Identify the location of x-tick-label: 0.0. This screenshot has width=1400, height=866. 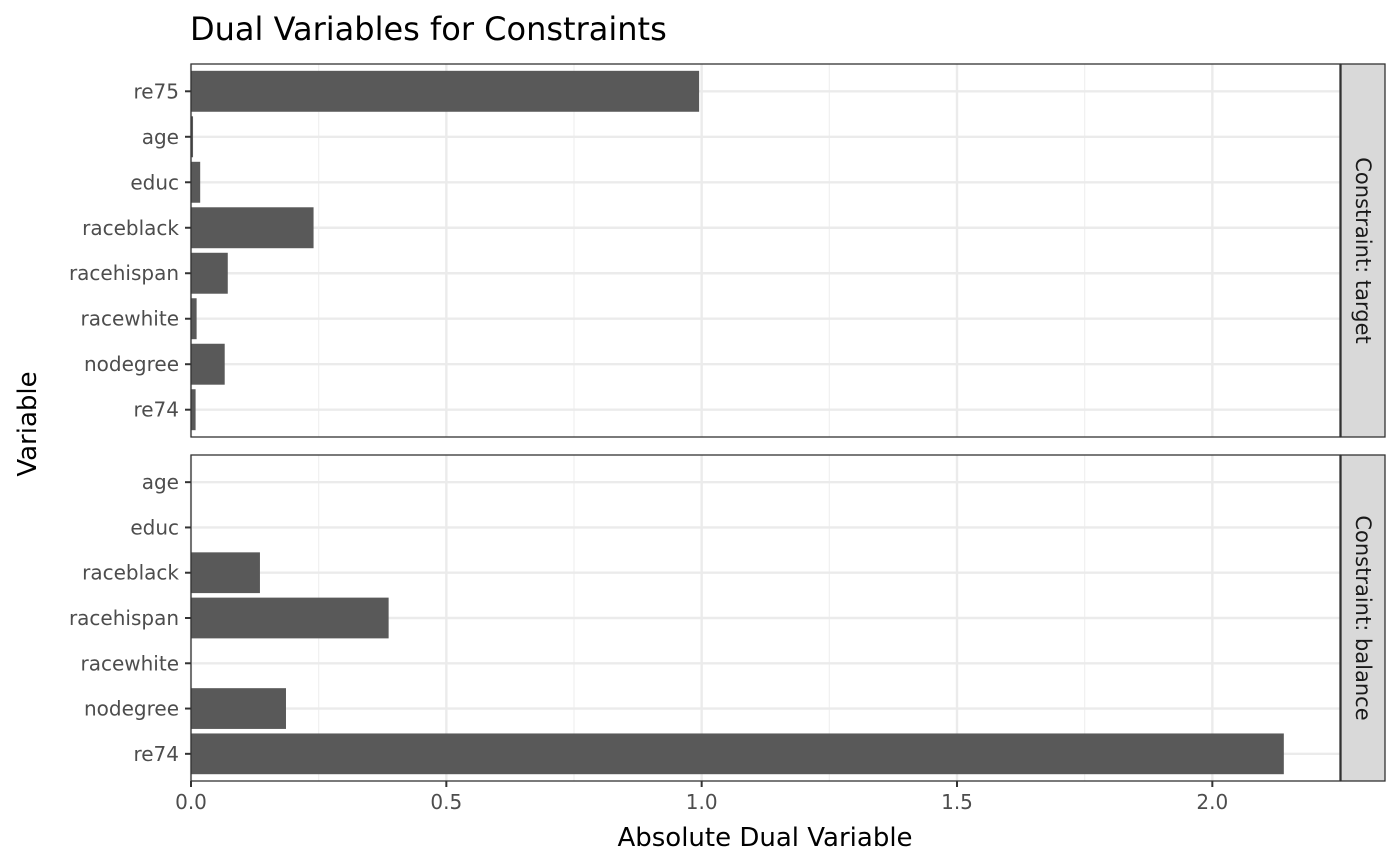
(191, 802).